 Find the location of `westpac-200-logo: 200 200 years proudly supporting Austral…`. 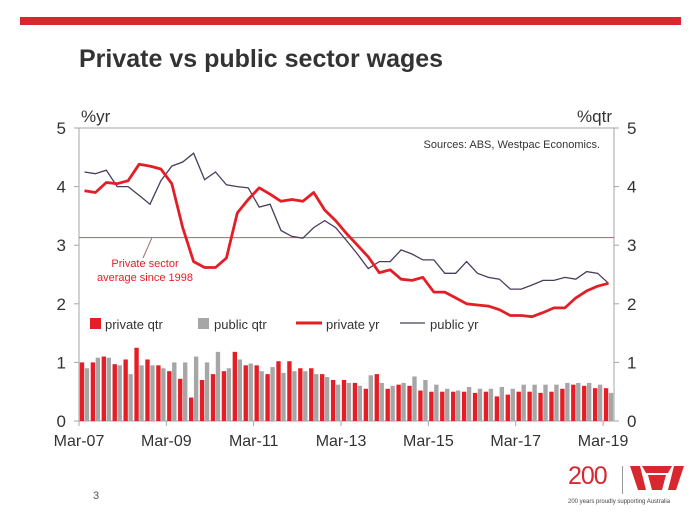

westpac-200-logo: 200 200 years proudly supporting Austral… is located at coordinates (628, 487).